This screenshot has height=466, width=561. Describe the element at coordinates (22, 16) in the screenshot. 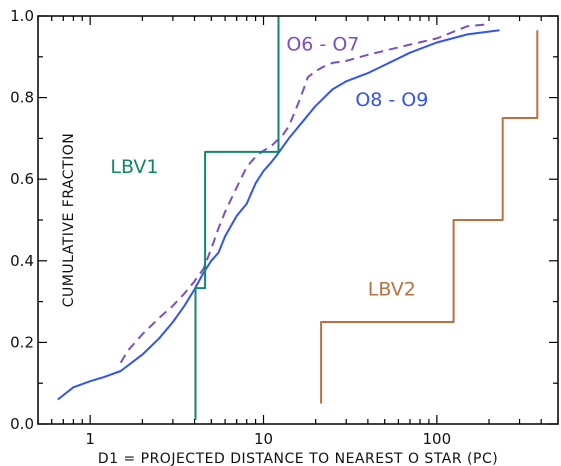

I see `y-tick-label: 1.0` at that location.